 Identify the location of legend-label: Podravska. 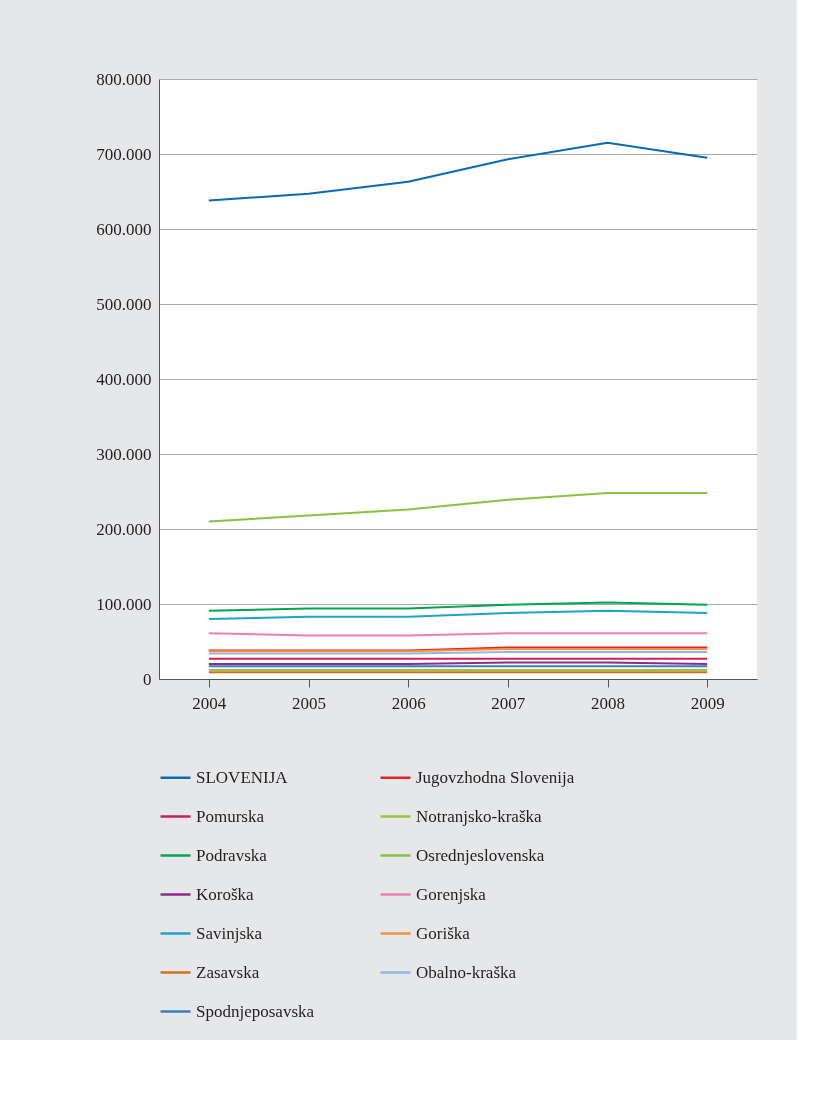
(232, 855).